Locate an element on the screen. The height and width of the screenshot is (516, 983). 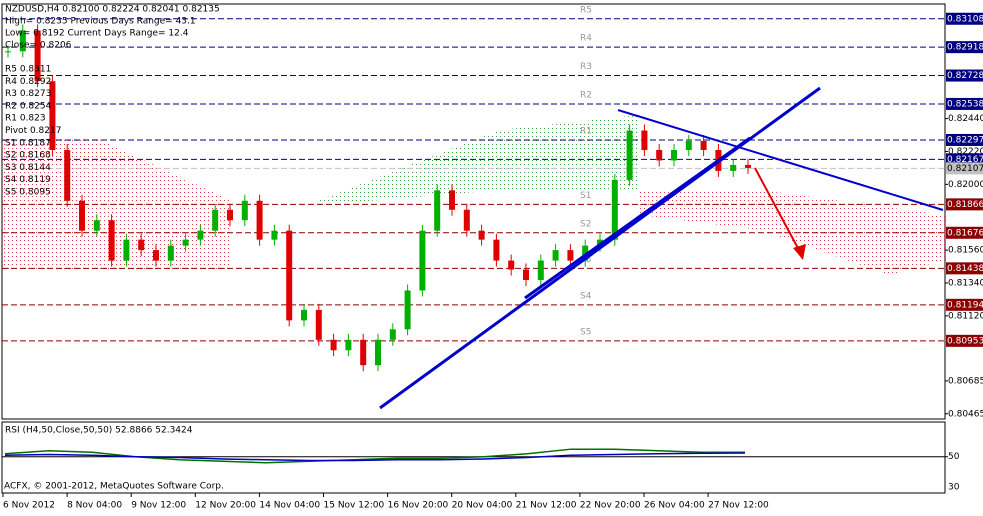
level-label: 0.82107 is located at coordinates (965, 169).